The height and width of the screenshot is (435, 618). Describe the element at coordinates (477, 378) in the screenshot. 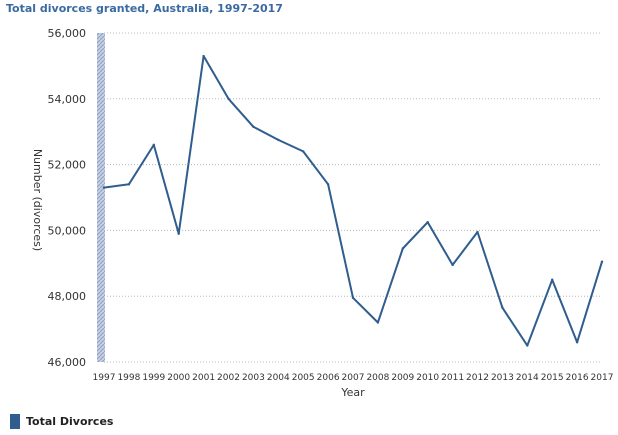

I see `x-tick-label: 2012` at that location.